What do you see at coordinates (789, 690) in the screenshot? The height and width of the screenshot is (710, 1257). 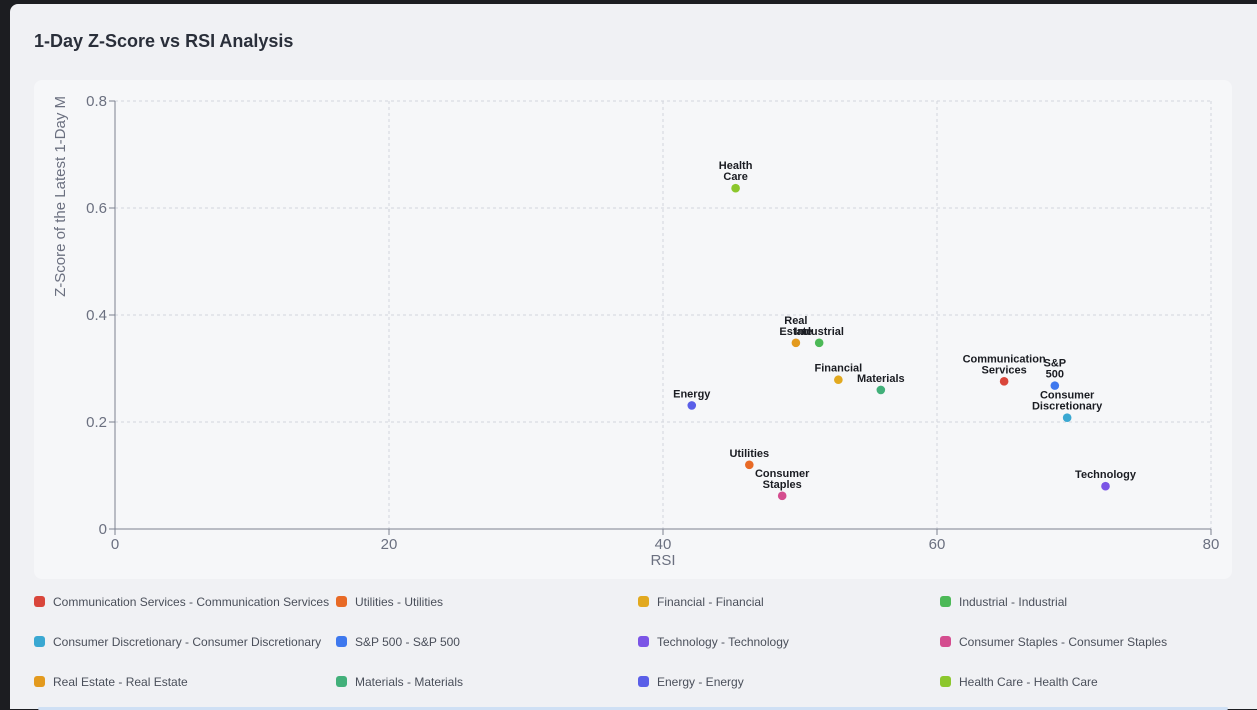 I see `legend-item: Energy - Energy` at bounding box center [789, 690].